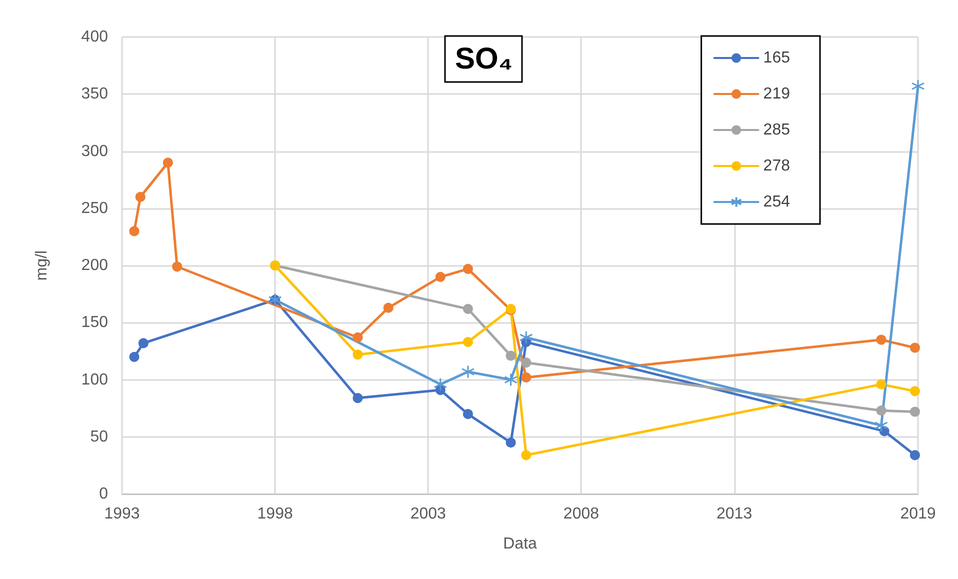 This screenshot has width=958, height=579. I want to click on y-tick-label: 250, so click(94, 208).